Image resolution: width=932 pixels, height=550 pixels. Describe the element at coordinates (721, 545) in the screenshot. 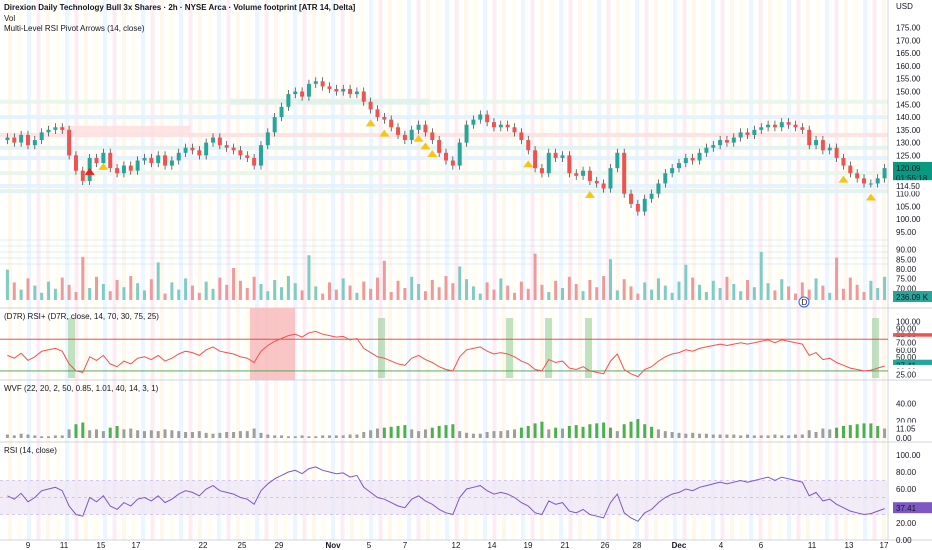

I see `time-axis-label: 4` at that location.